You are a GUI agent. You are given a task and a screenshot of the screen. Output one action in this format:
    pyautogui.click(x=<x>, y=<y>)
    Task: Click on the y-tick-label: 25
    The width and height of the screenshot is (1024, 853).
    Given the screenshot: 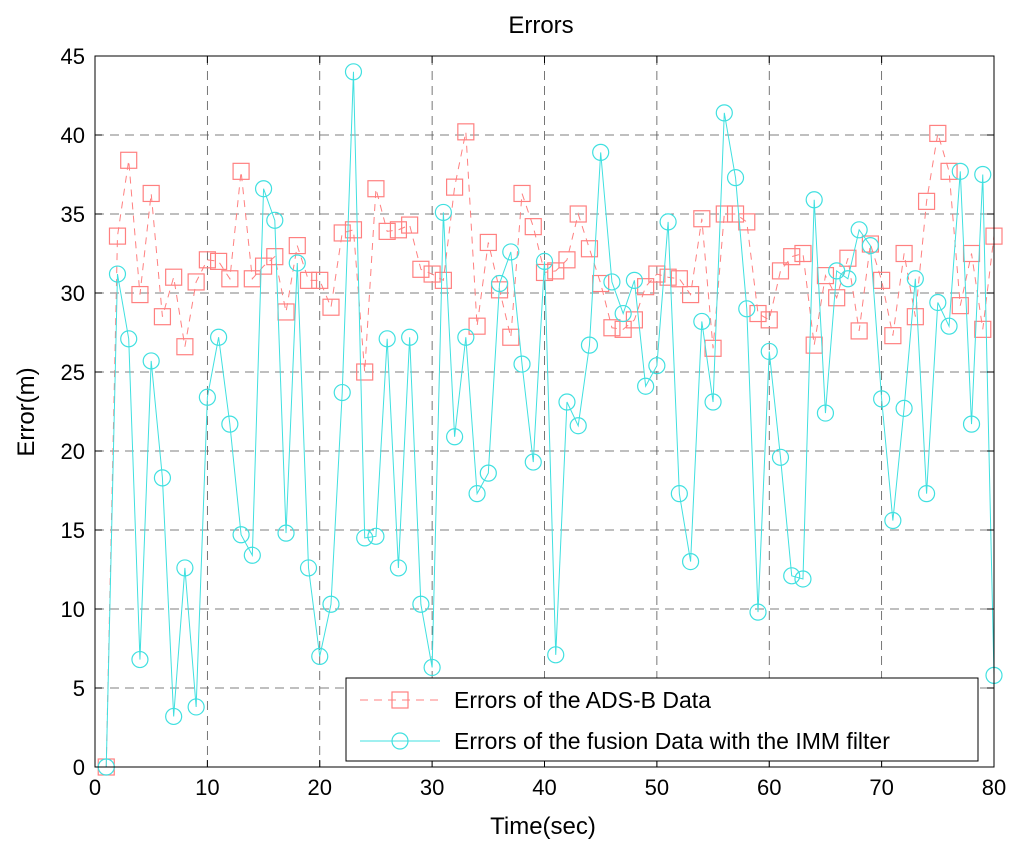 What is the action you would take?
    pyautogui.click(x=73, y=372)
    